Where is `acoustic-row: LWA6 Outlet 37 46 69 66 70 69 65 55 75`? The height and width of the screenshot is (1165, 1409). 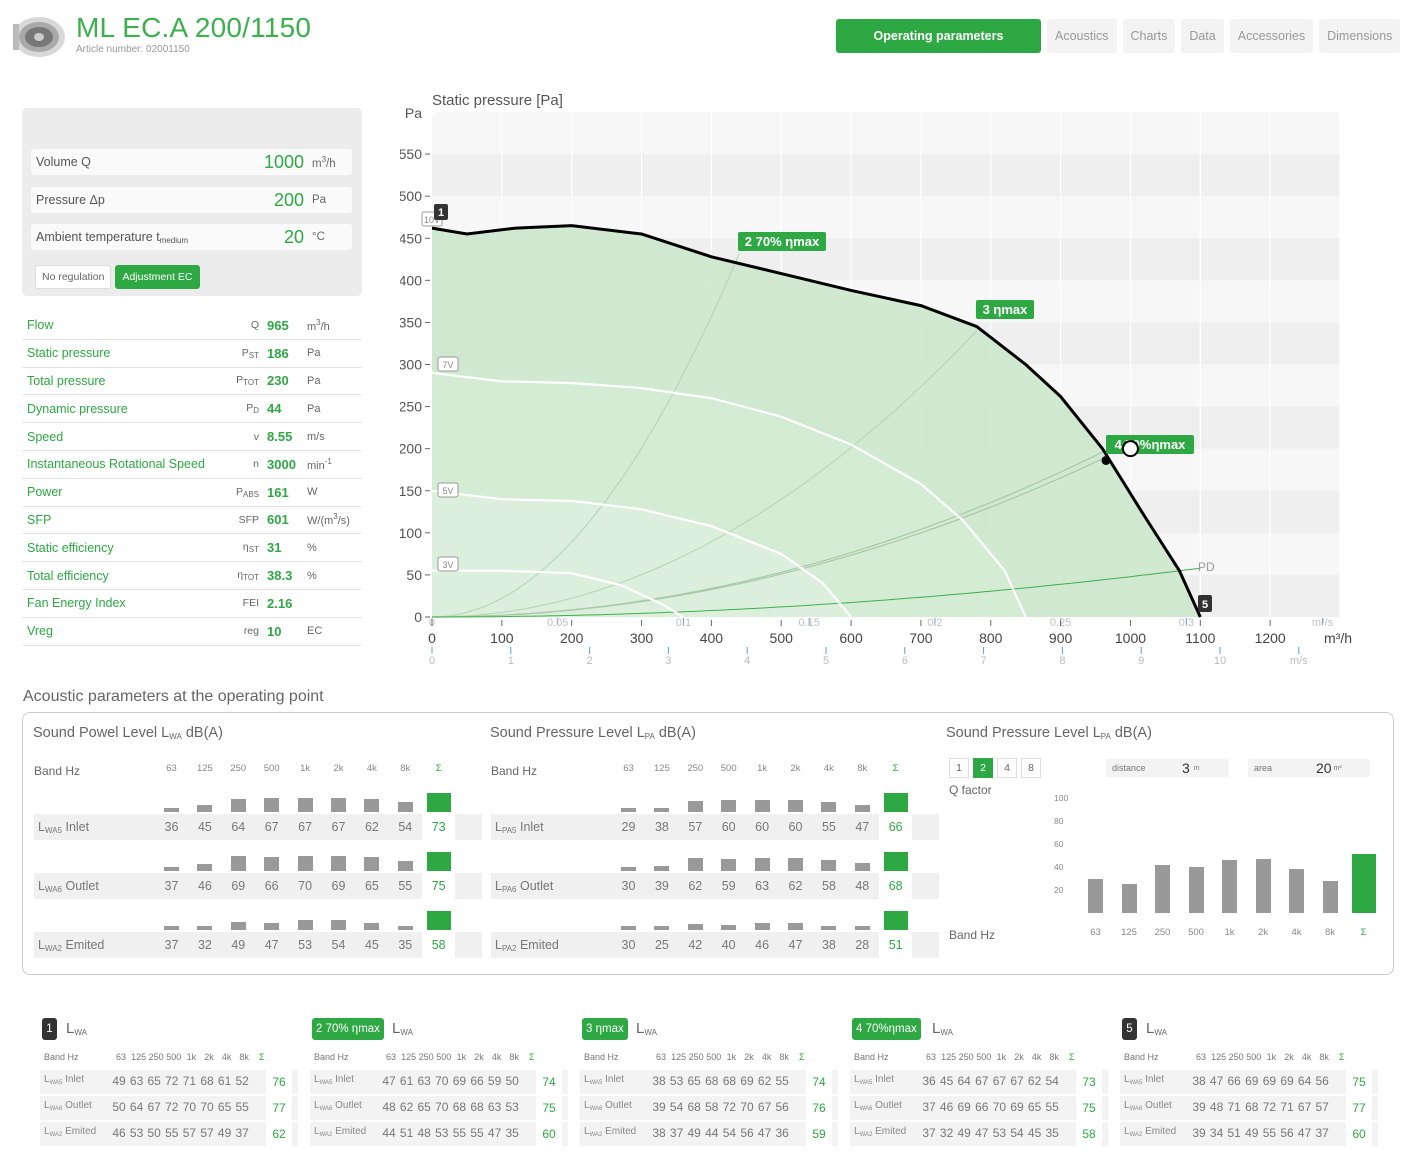
acoustic-row: LWA6 Outlet 37 46 69 66 70 69 65 55 75 is located at coordinates (258, 886).